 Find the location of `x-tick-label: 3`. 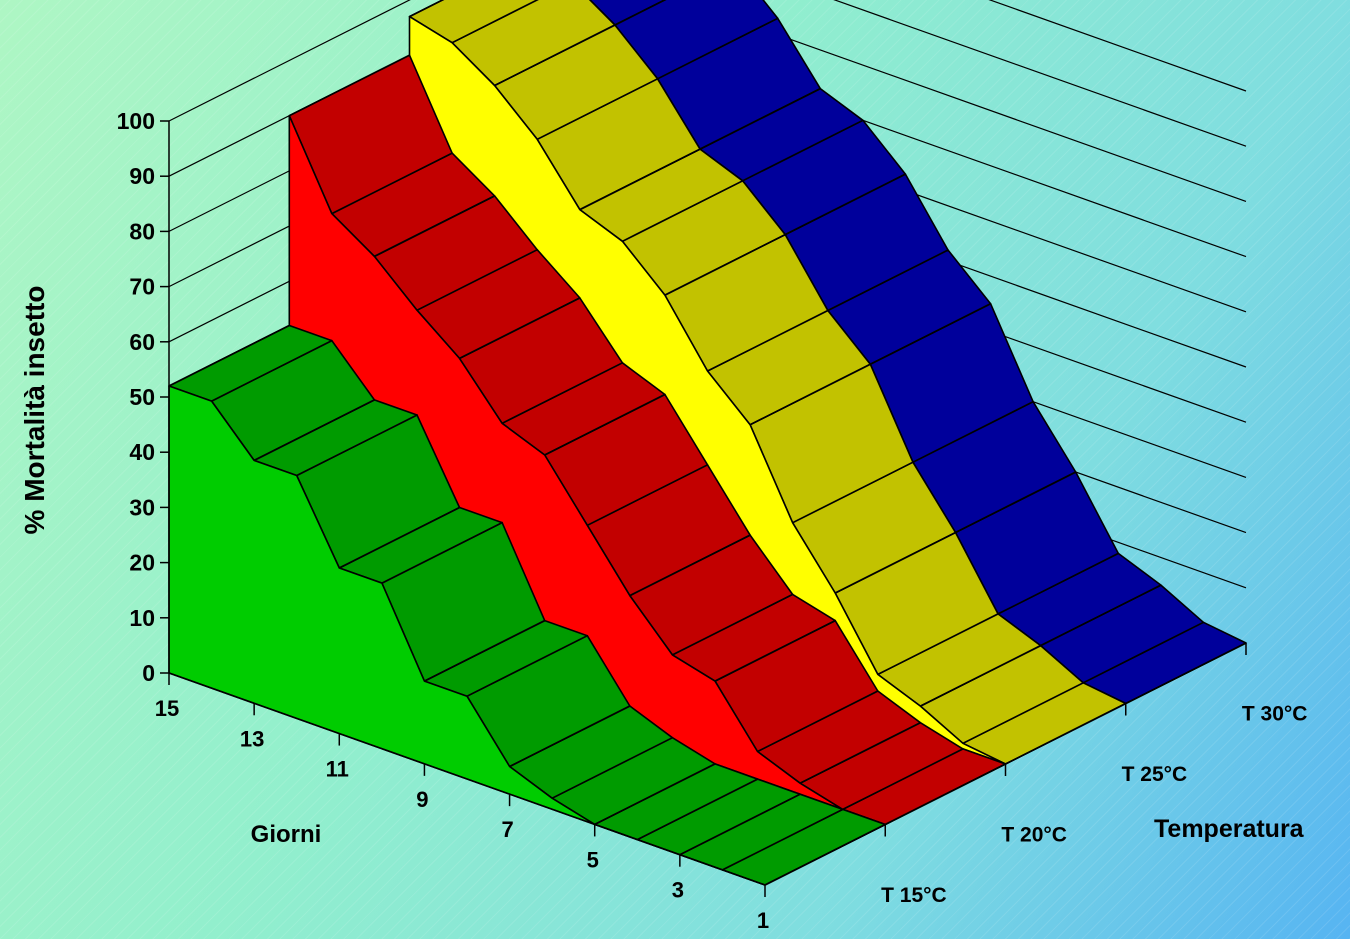

x-tick-label: 3 is located at coordinates (678, 890).